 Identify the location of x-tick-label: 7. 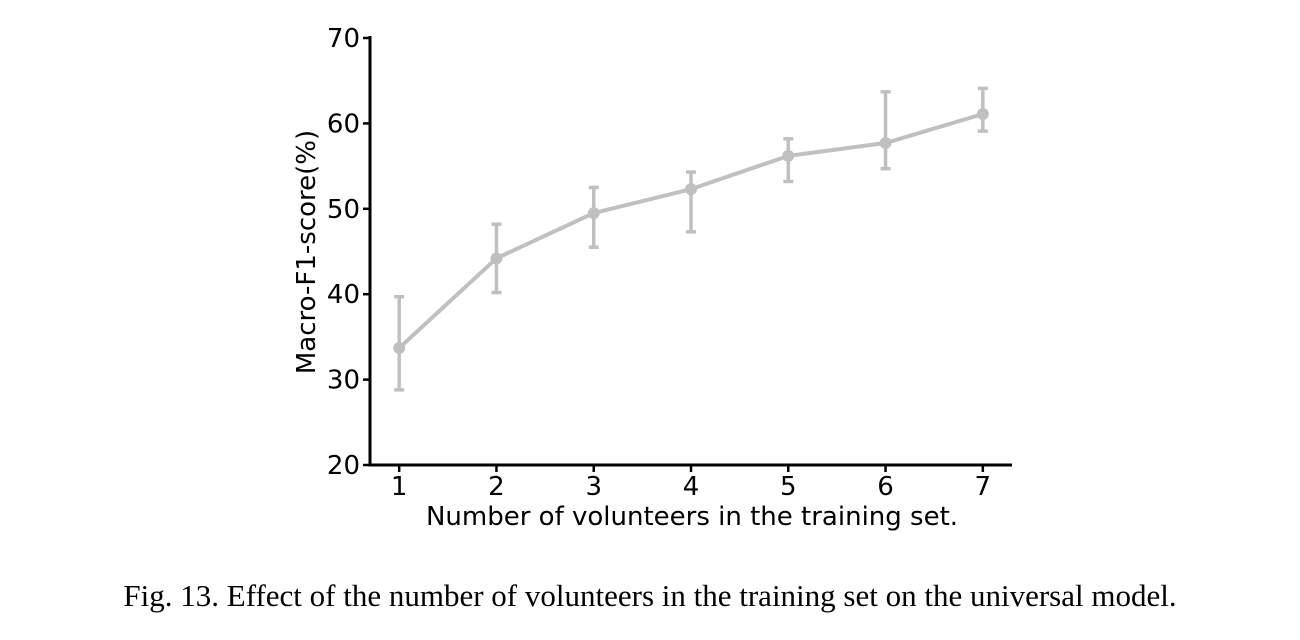
(983, 487).